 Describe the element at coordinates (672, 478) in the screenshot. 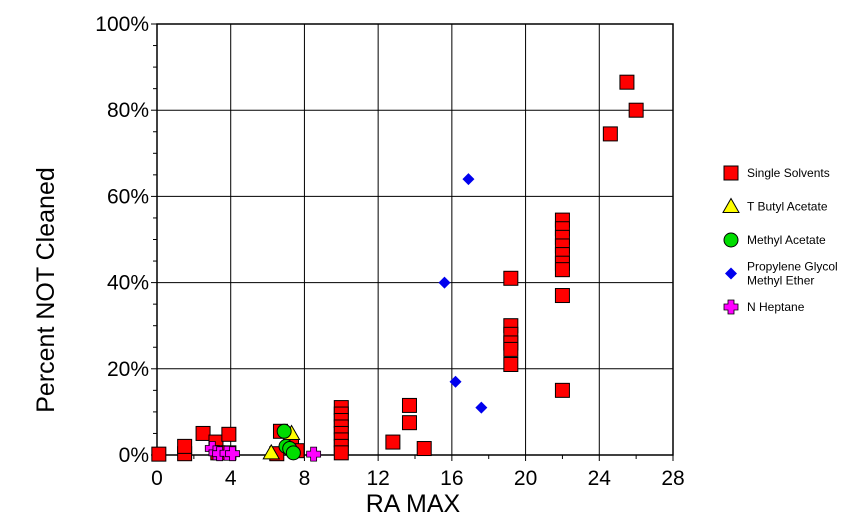

I see `x-tick-label: 28` at that location.